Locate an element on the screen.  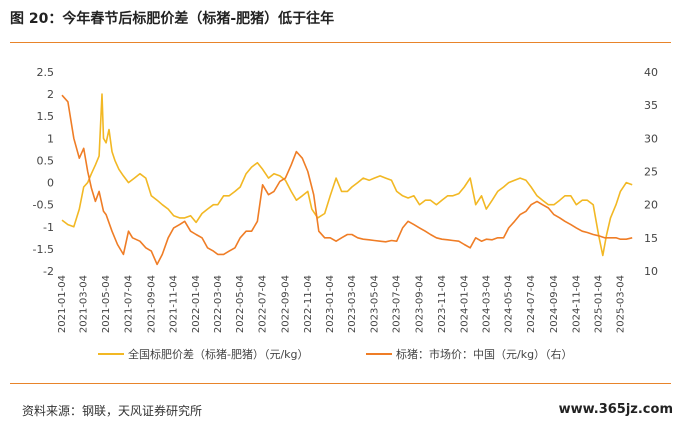
y-axis-left: 2.5 2 1.5 1 0.5 0 -0.5 -1 -1.5 -2 is located at coordinates (43, 172).